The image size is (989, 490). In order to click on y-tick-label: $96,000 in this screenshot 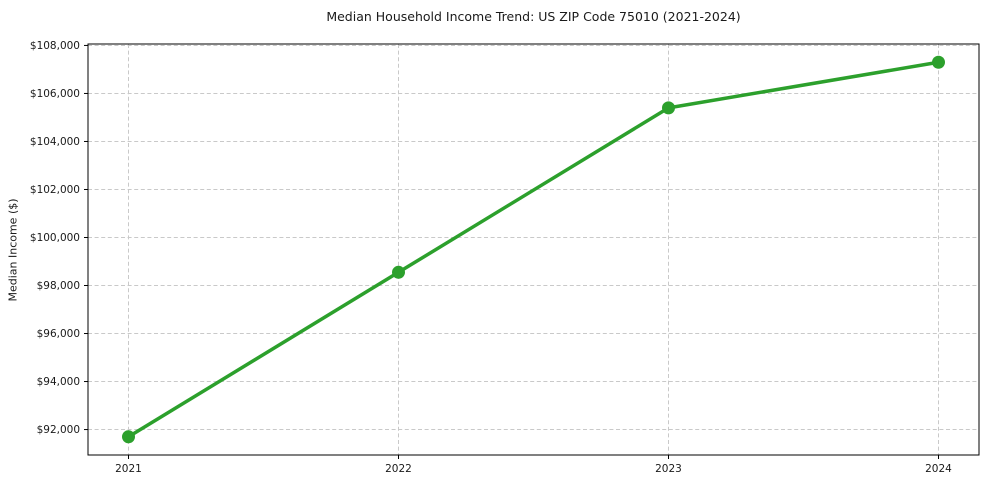, I will do `click(58, 334)`.